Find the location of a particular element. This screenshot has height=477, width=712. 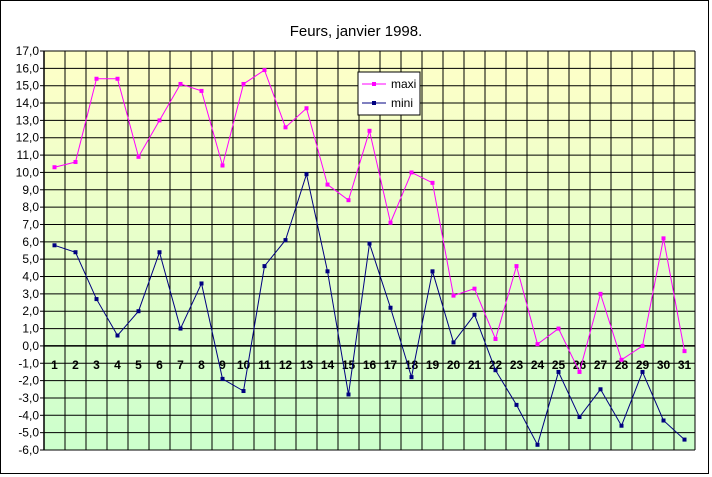

y-tick-label: 4,0 is located at coordinates (30, 277).